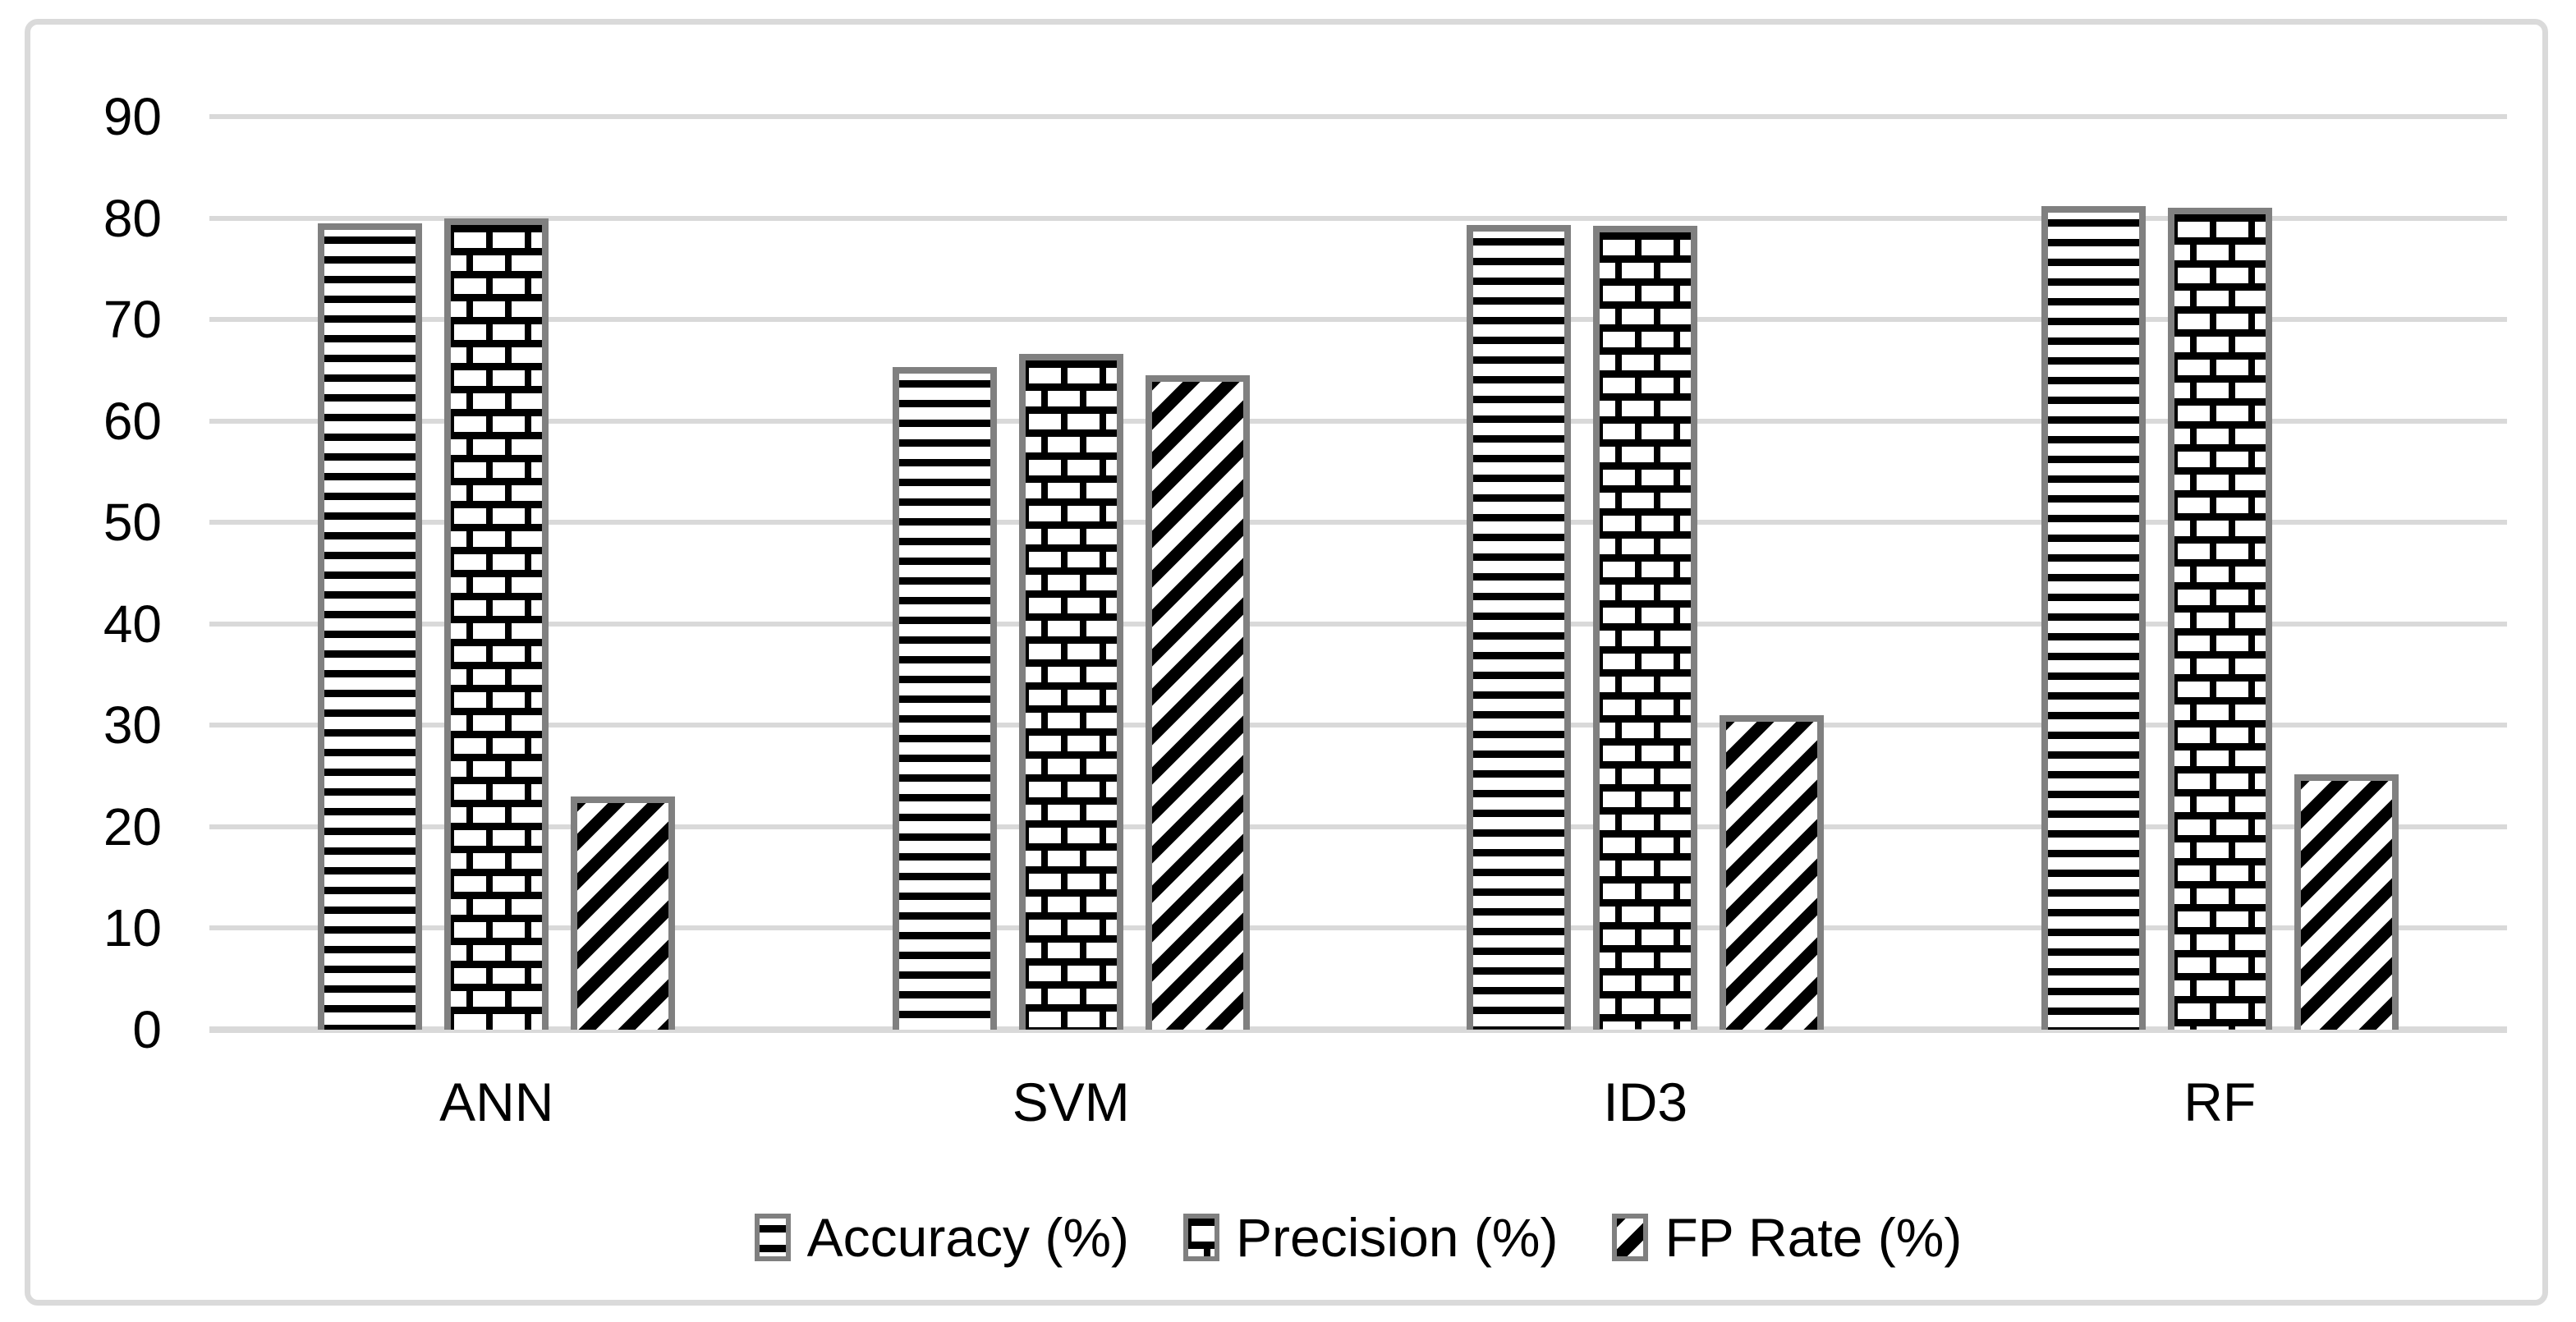  Describe the element at coordinates (1630, 1237) in the screenshot. I see `legend-swatch-diagonal-stripes-icon` at that location.